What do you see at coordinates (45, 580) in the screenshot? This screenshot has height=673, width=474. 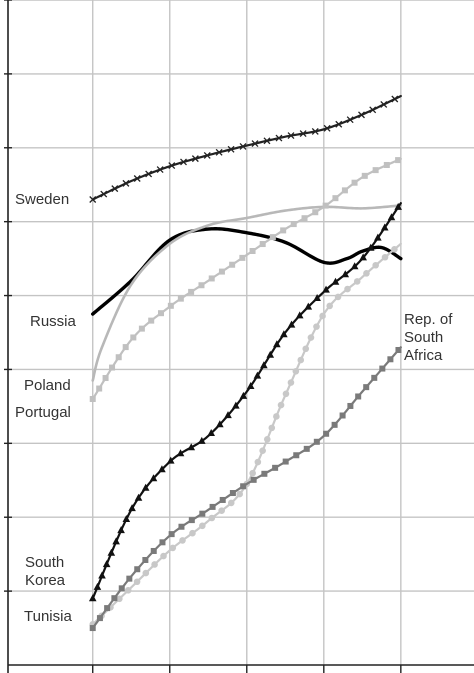 I see `series-label-line: Korea` at bounding box center [45, 580].